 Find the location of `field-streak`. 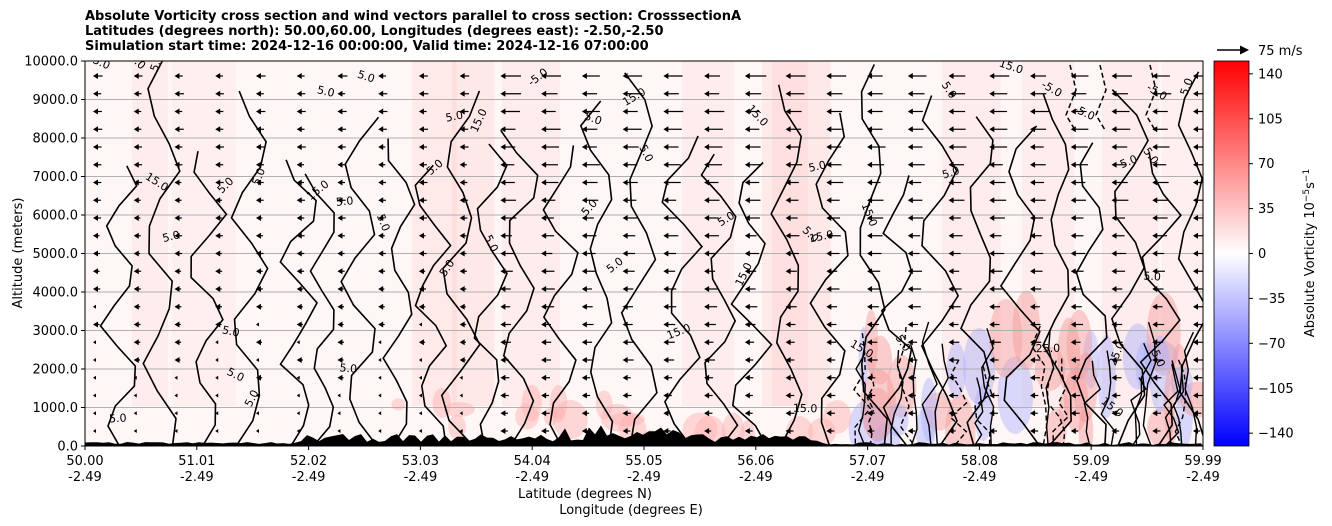

field-streak is located at coordinates (971, 233).